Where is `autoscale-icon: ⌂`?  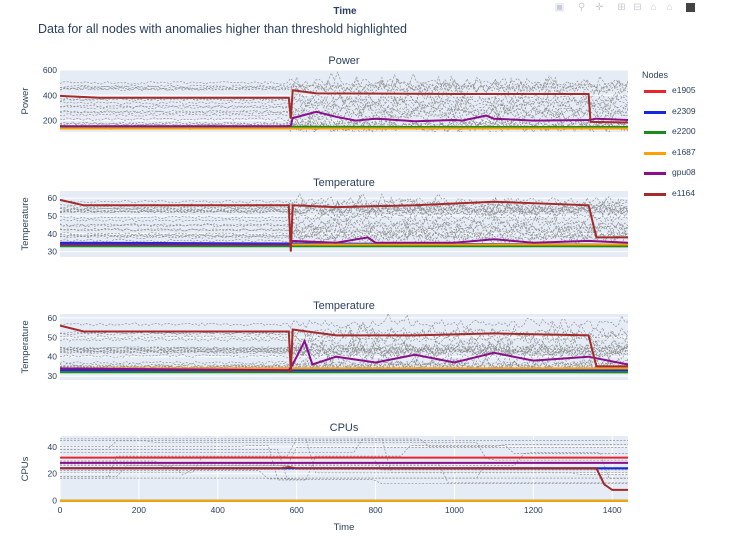 autoscale-icon: ⌂ is located at coordinates (653, 7).